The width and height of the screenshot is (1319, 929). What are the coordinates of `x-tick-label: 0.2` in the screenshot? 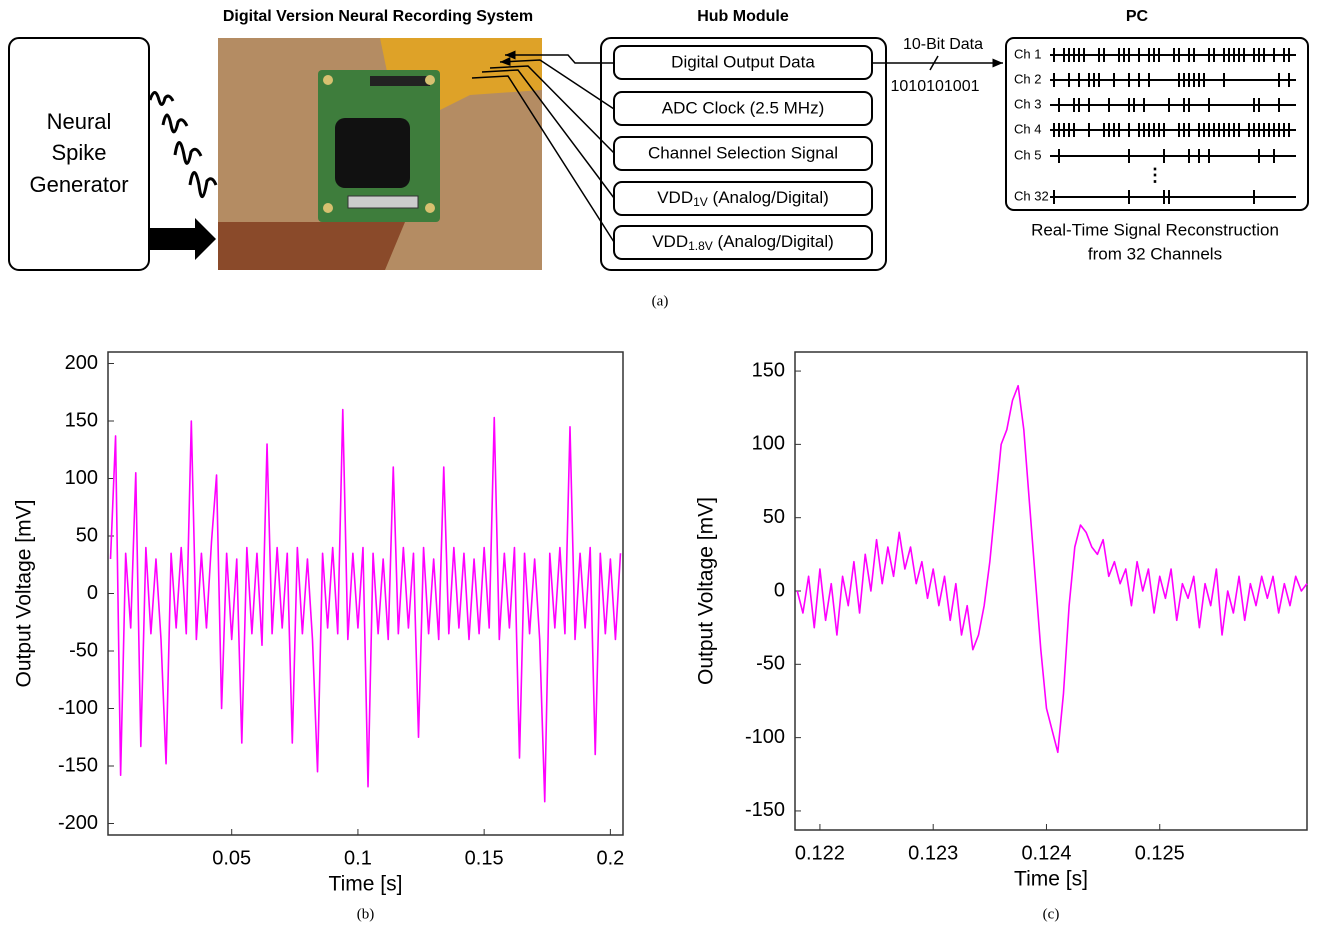 It's located at (610, 858).